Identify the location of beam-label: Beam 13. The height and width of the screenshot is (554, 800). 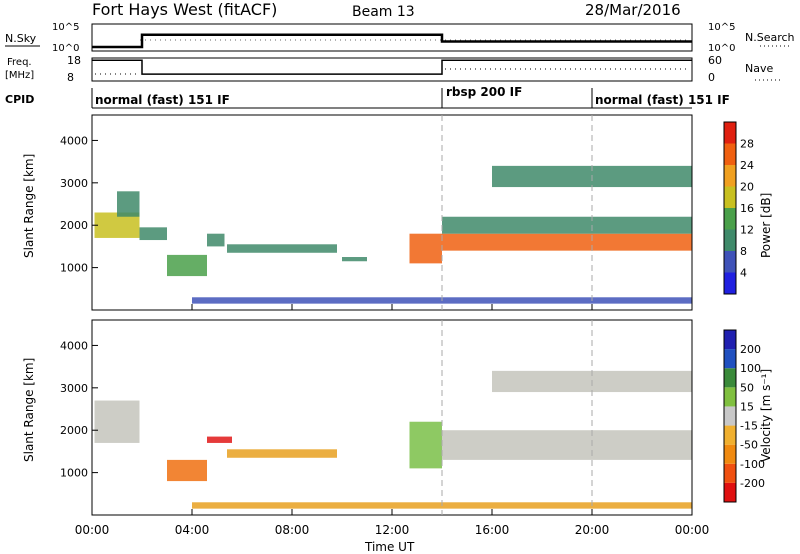
(383, 12).